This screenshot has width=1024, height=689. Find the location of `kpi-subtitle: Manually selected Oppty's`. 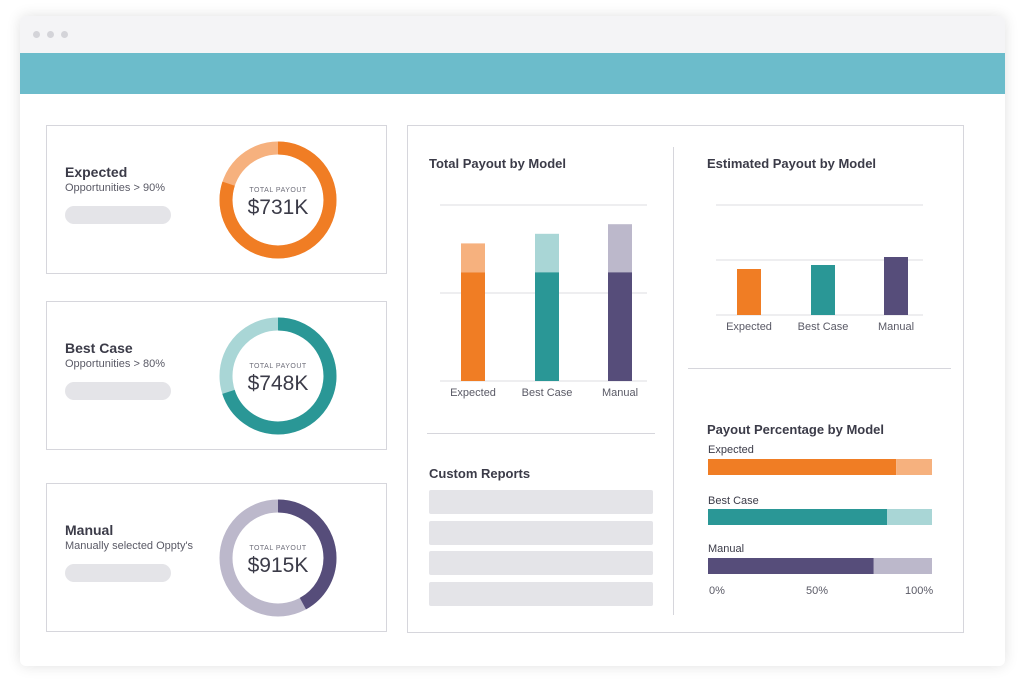

kpi-subtitle: Manually selected Oppty's is located at coordinates (129, 546).